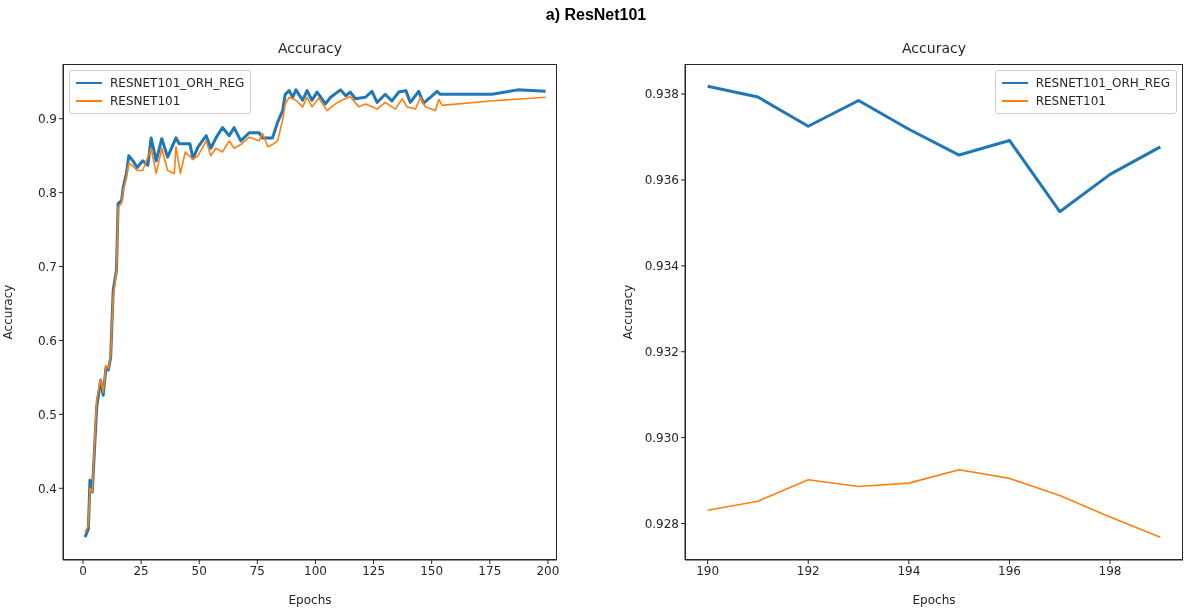  Describe the element at coordinates (199, 570) in the screenshot. I see `x-tick-label: 50` at that location.